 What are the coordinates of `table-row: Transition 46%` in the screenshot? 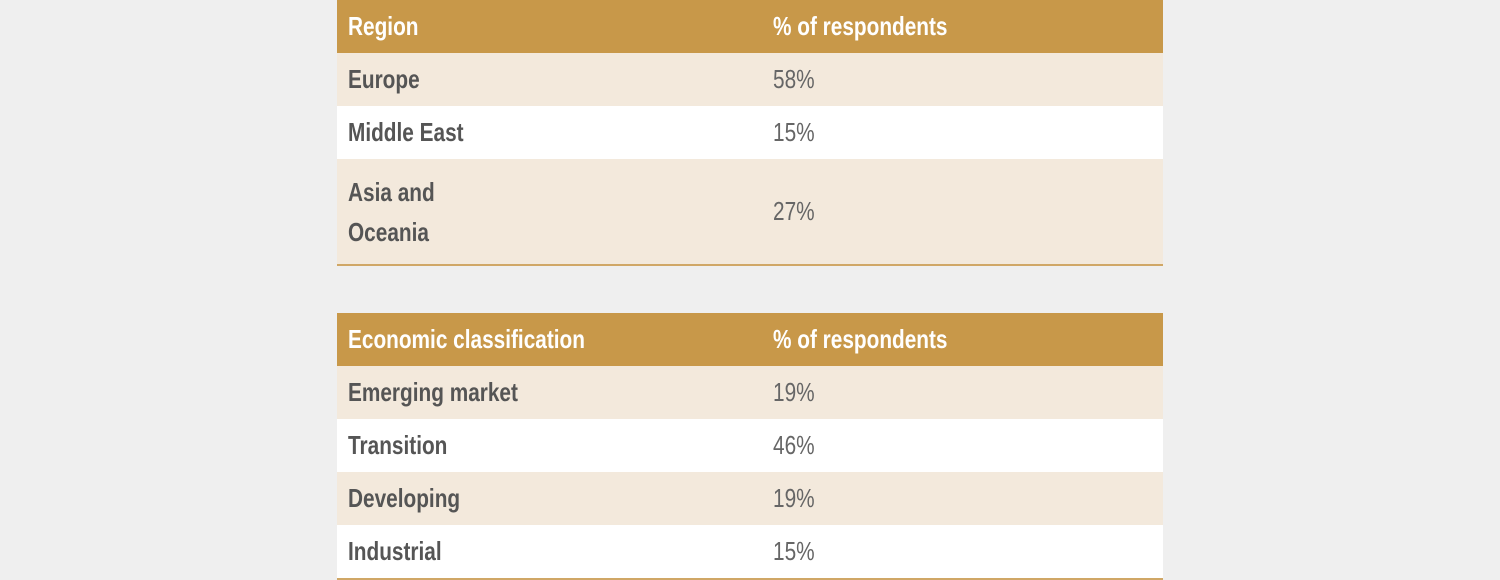 It's located at (750, 445).